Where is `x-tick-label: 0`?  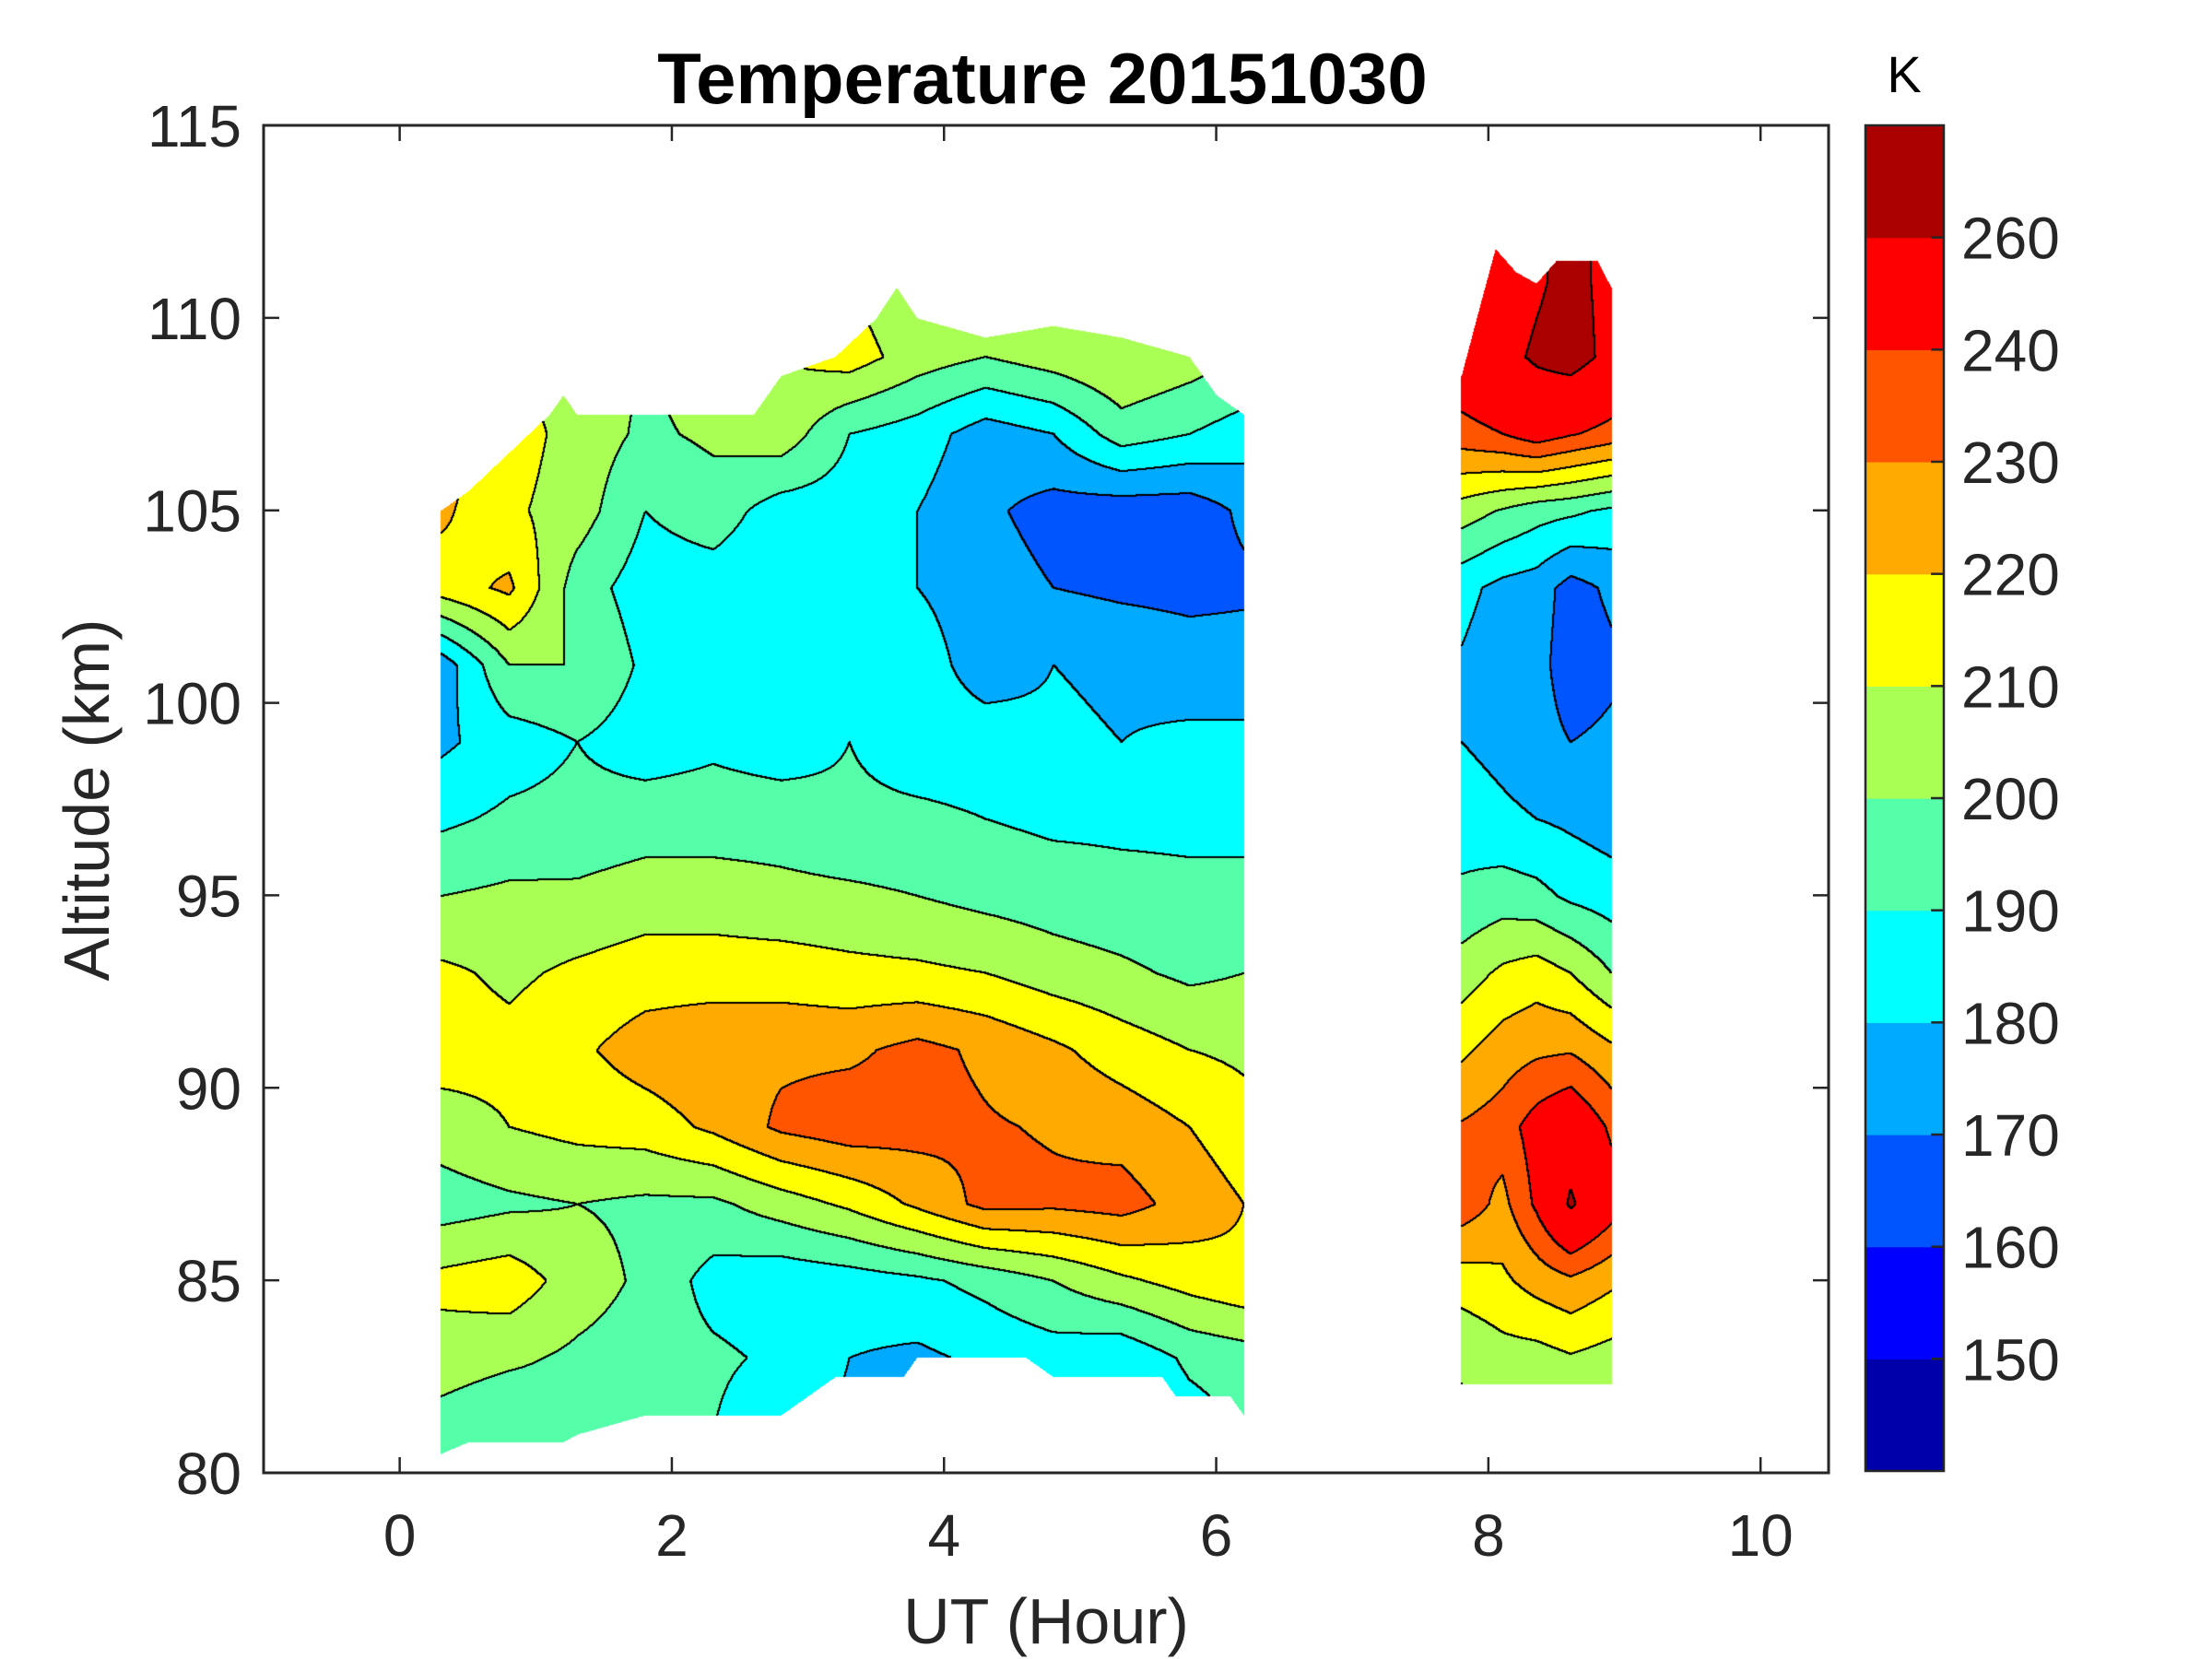 x-tick-label: 0 is located at coordinates (400, 1535).